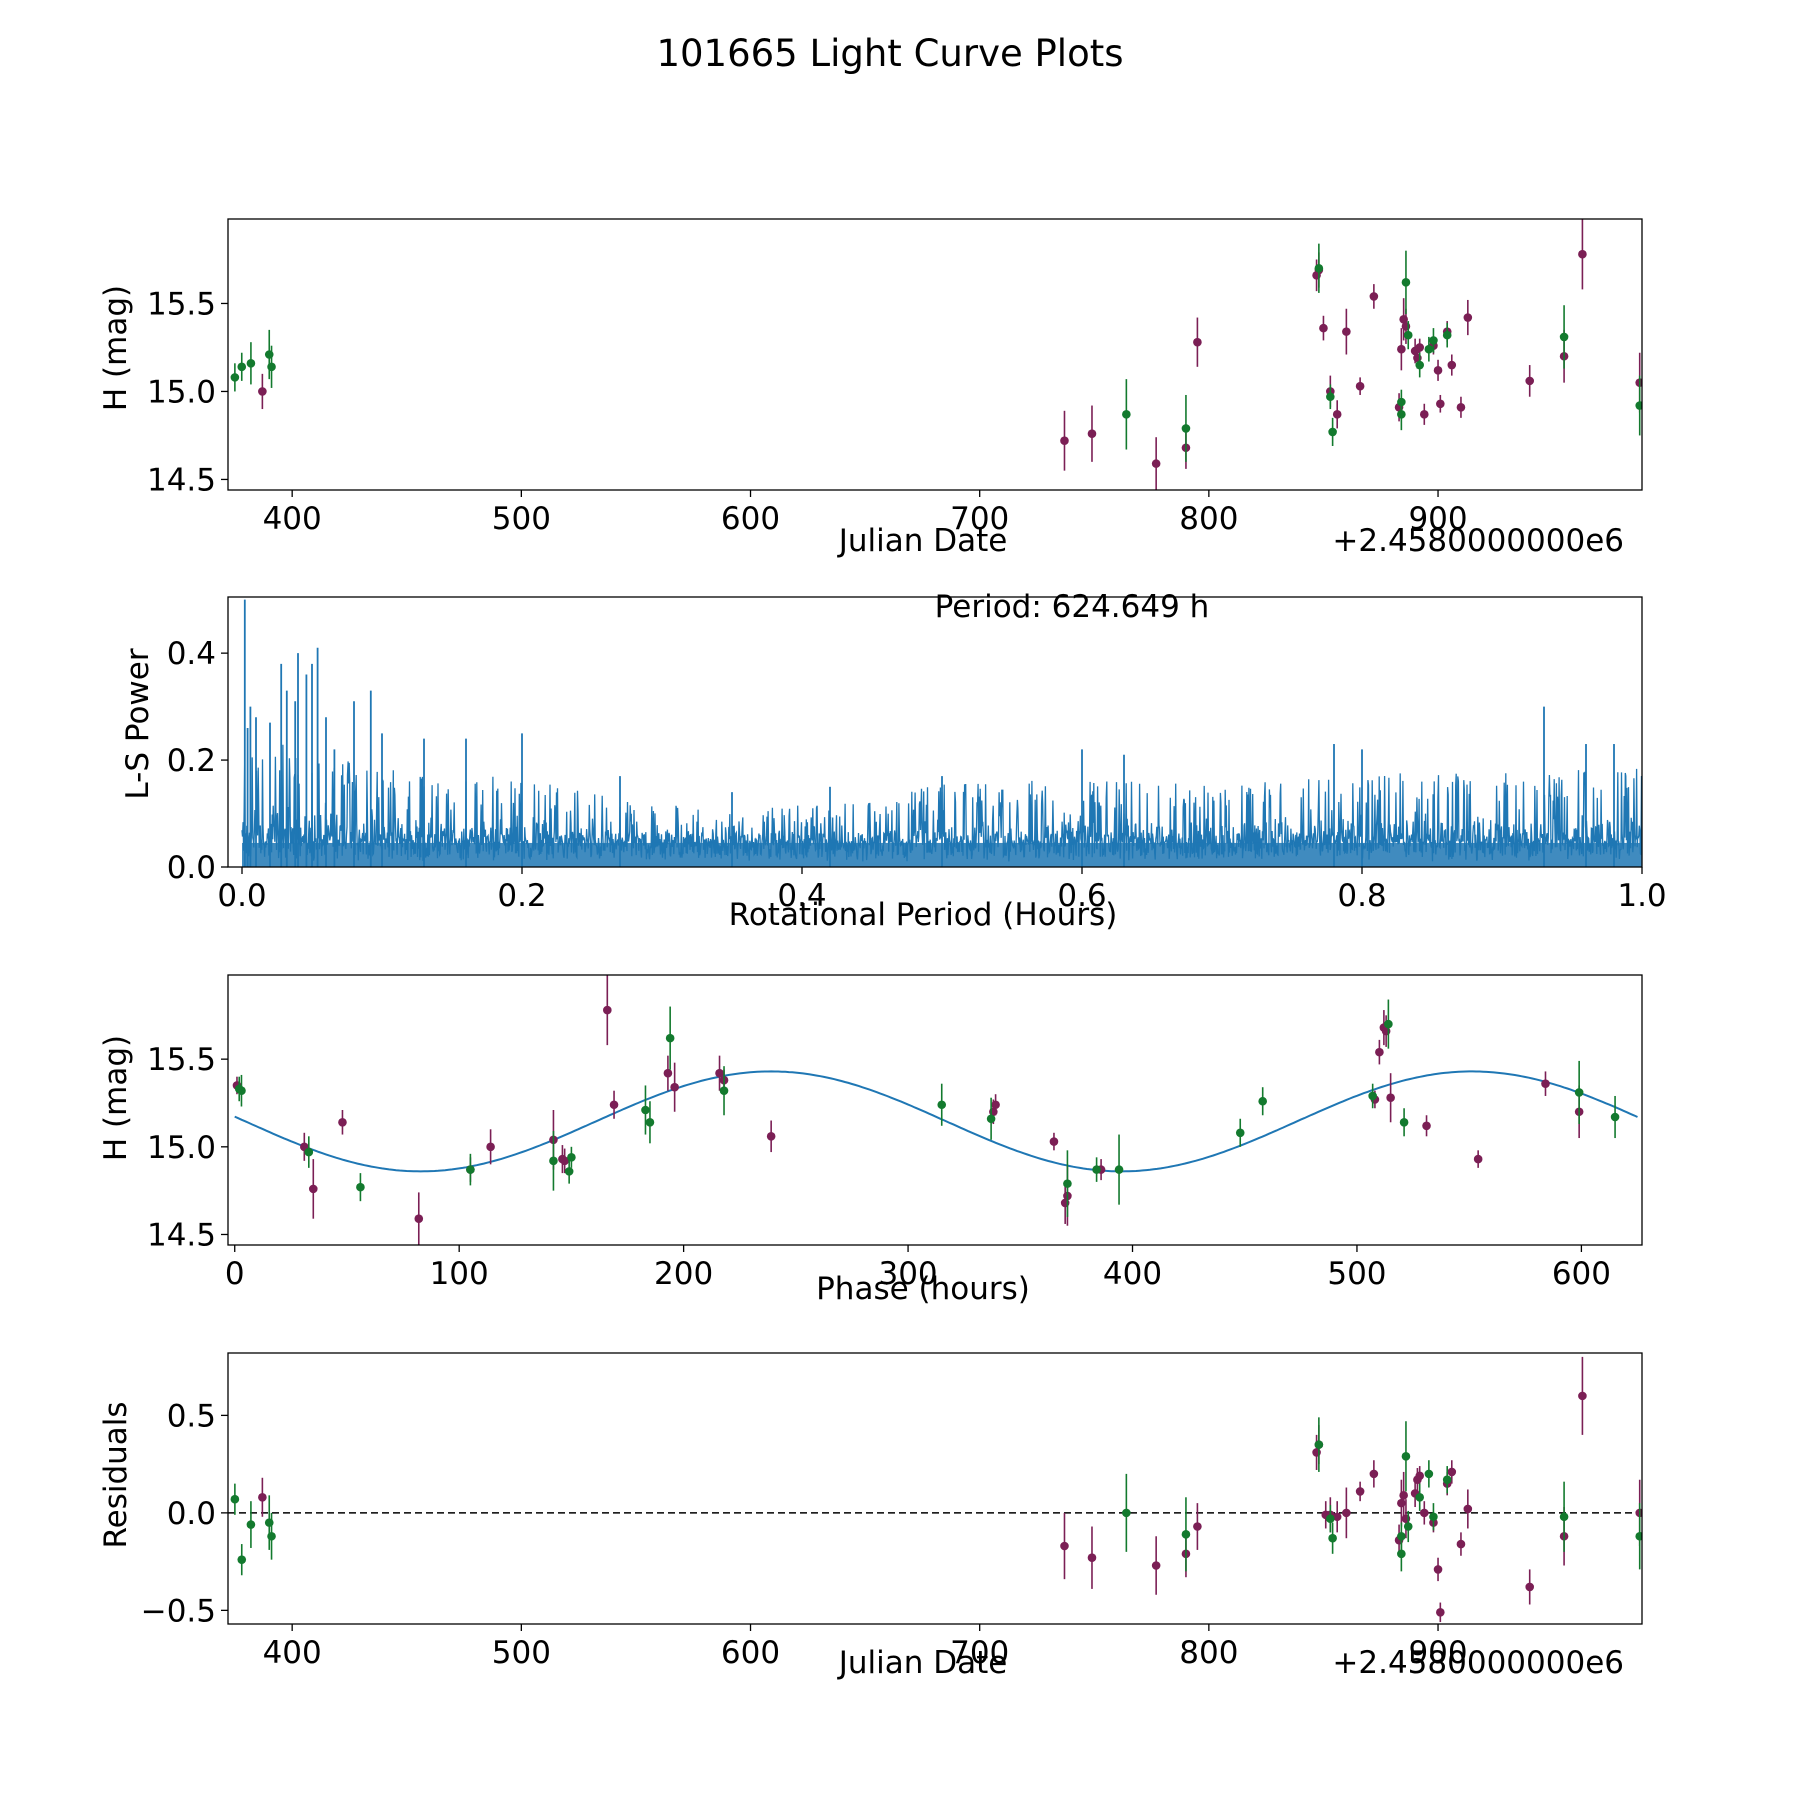  Describe the element at coordinates (191, 1416) in the screenshot. I see `y-tick-label: 0.5` at that location.